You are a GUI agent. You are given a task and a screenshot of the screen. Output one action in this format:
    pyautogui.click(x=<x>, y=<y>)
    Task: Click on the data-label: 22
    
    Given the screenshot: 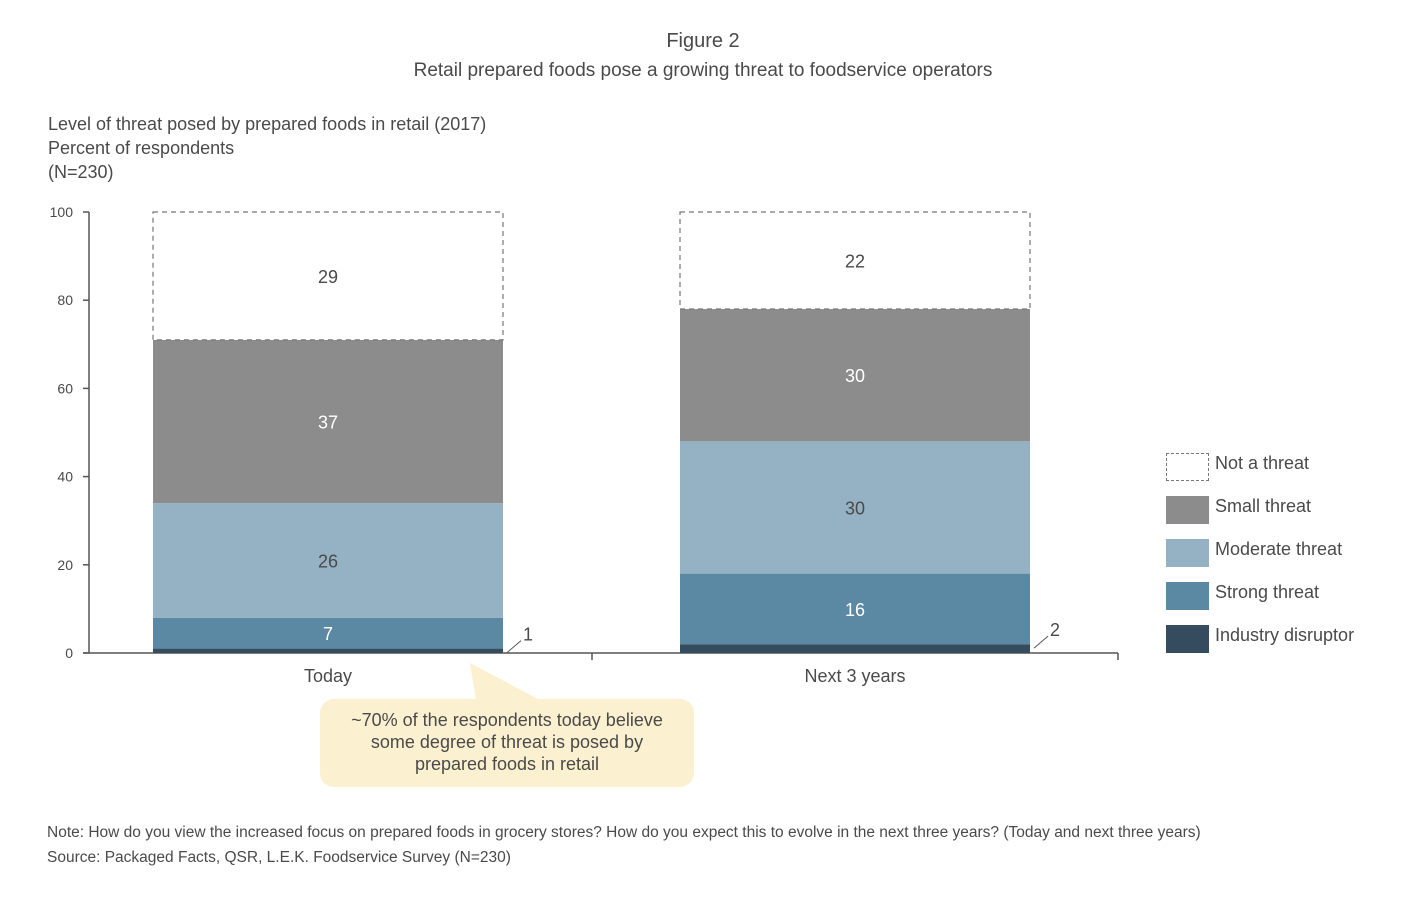 What is the action you would take?
    pyautogui.click(x=855, y=262)
    